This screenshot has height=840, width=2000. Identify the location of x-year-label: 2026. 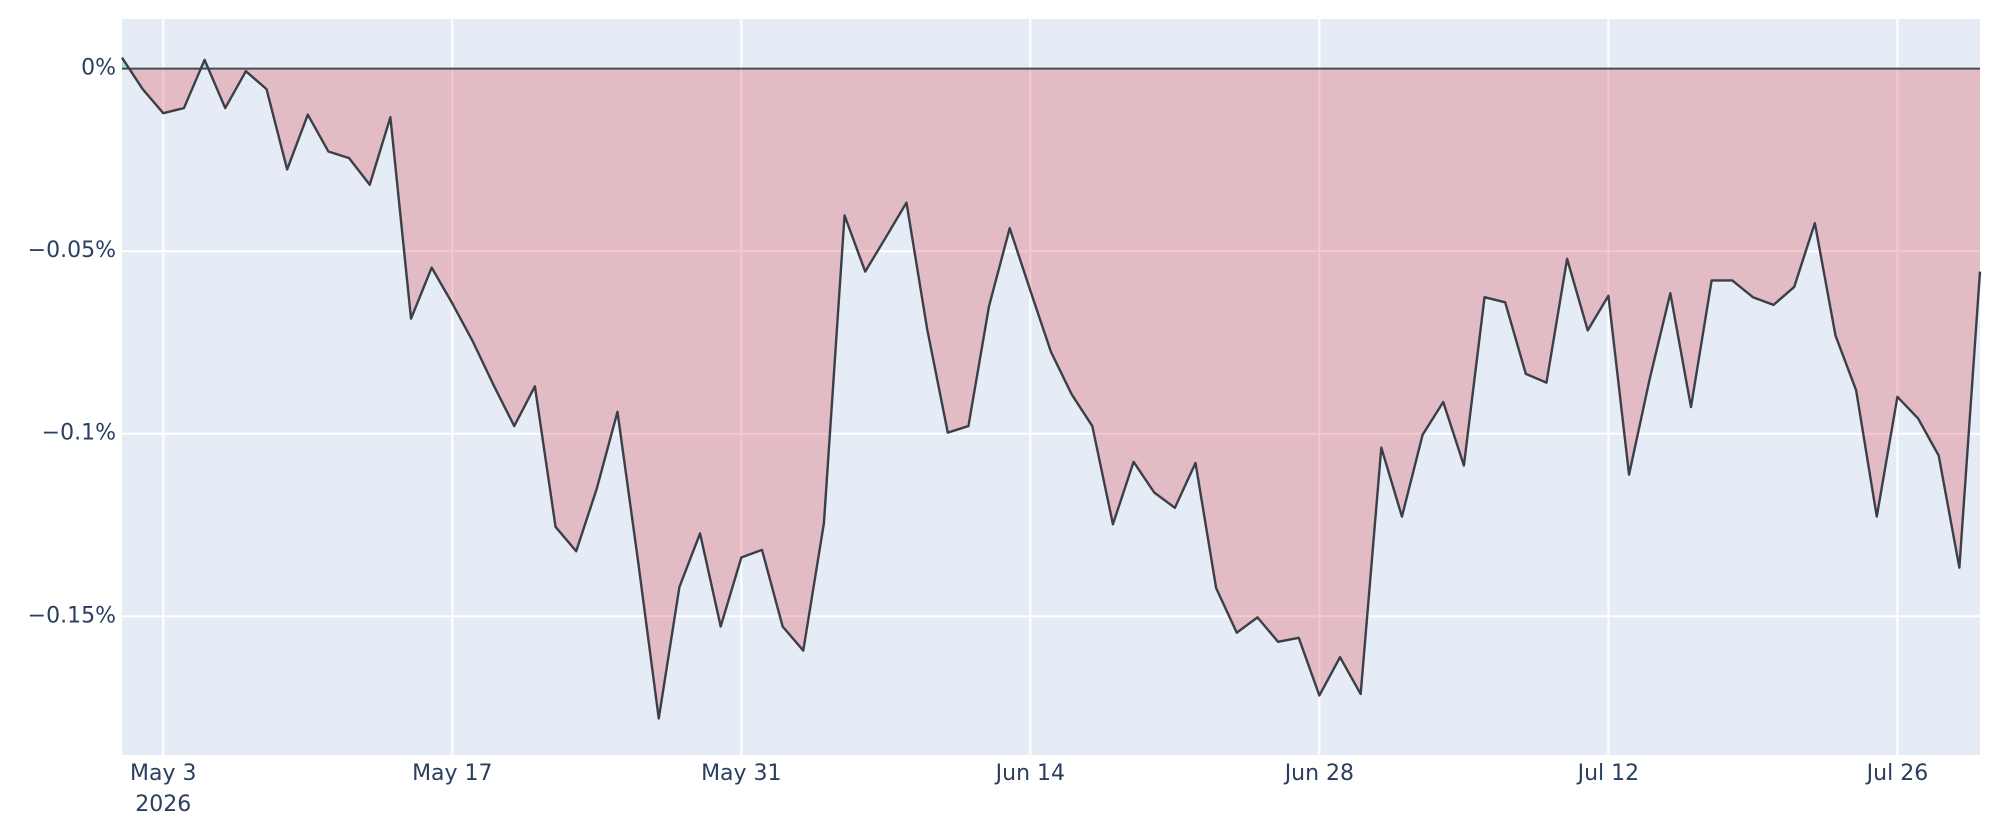
(163, 804).